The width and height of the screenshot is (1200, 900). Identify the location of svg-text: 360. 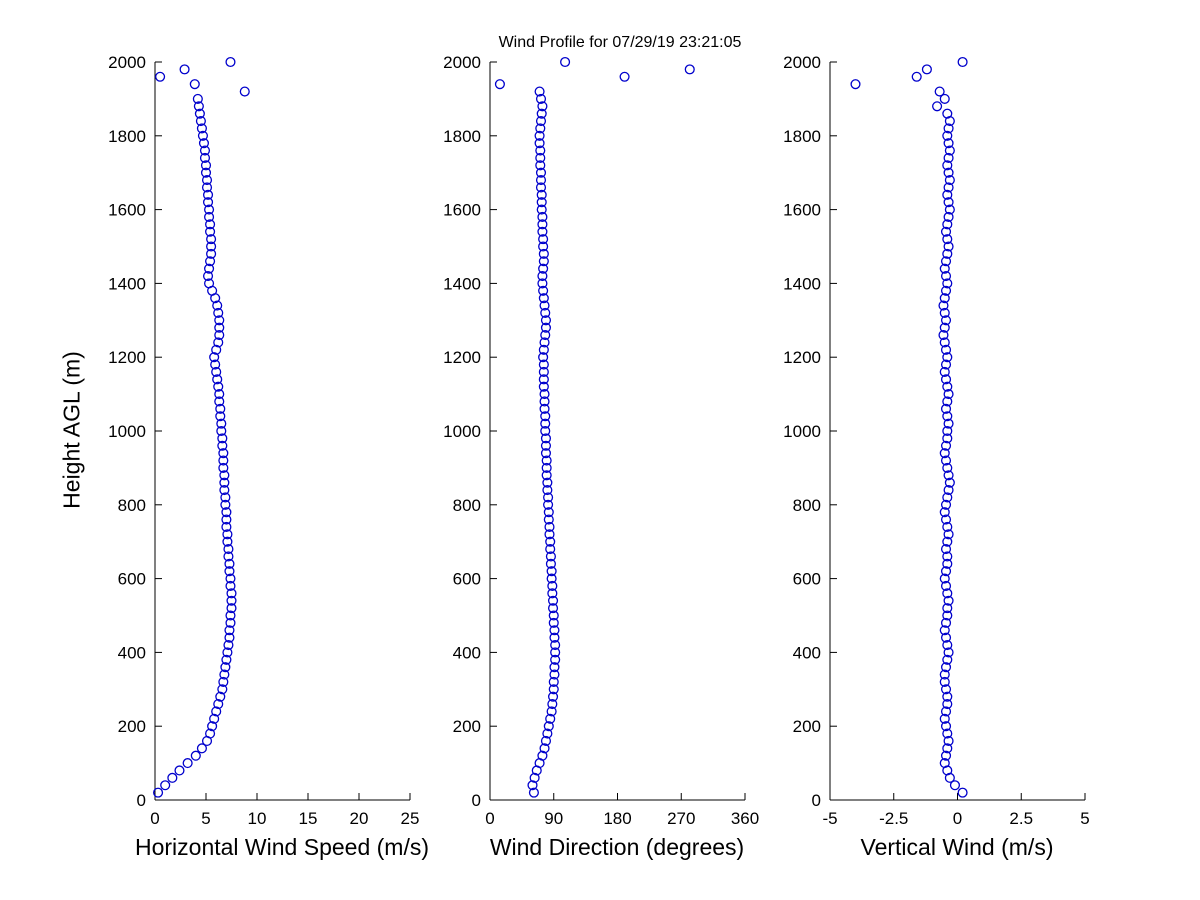
(745, 818).